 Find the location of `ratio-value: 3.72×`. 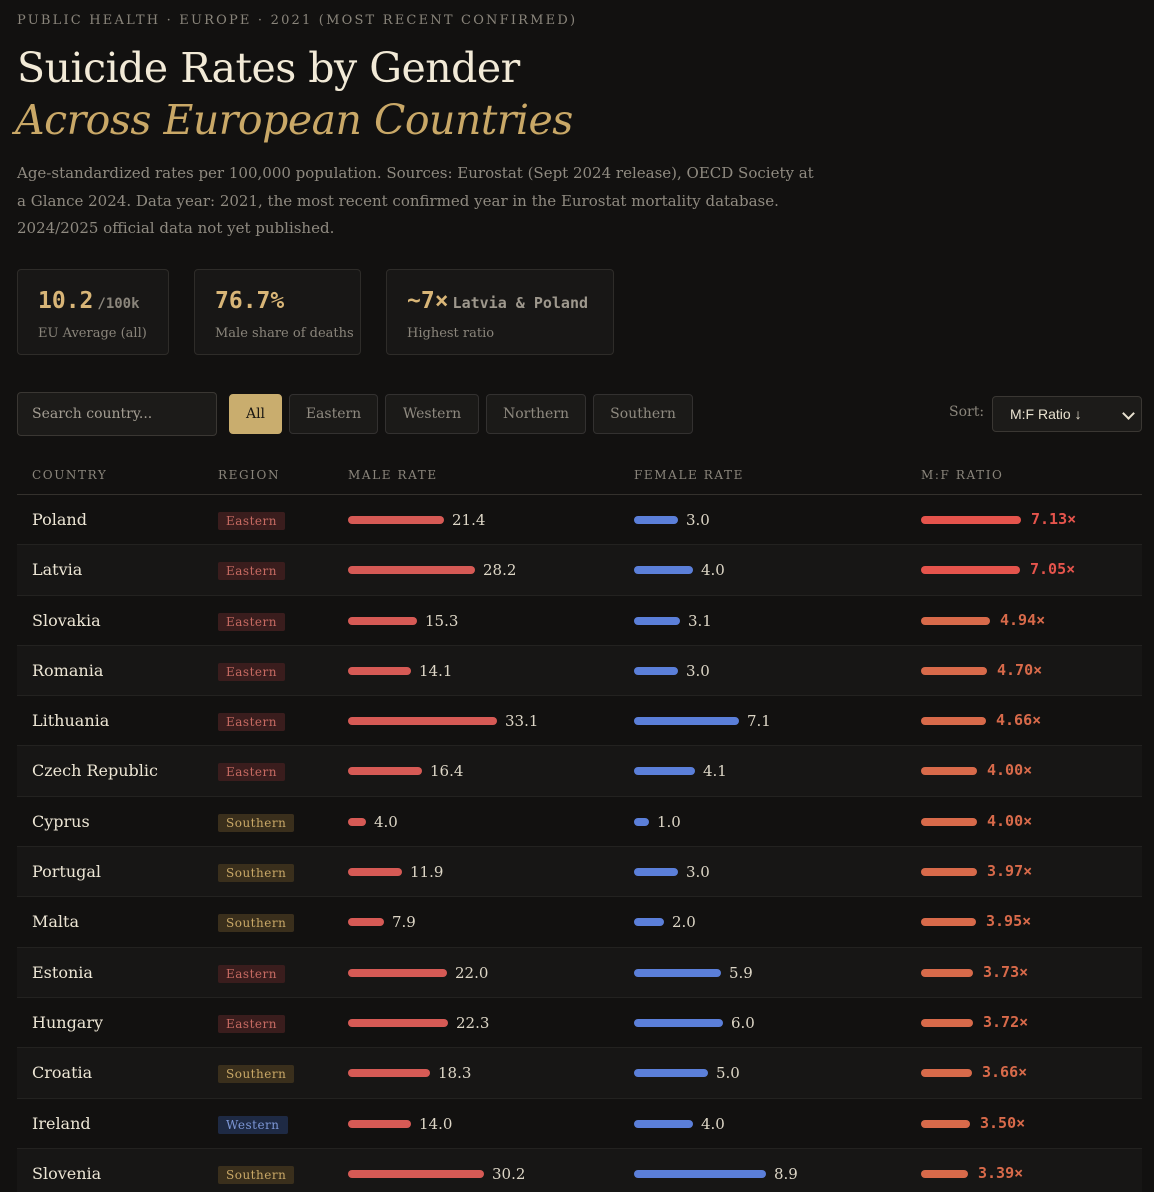

ratio-value: 3.72× is located at coordinates (1006, 1021).